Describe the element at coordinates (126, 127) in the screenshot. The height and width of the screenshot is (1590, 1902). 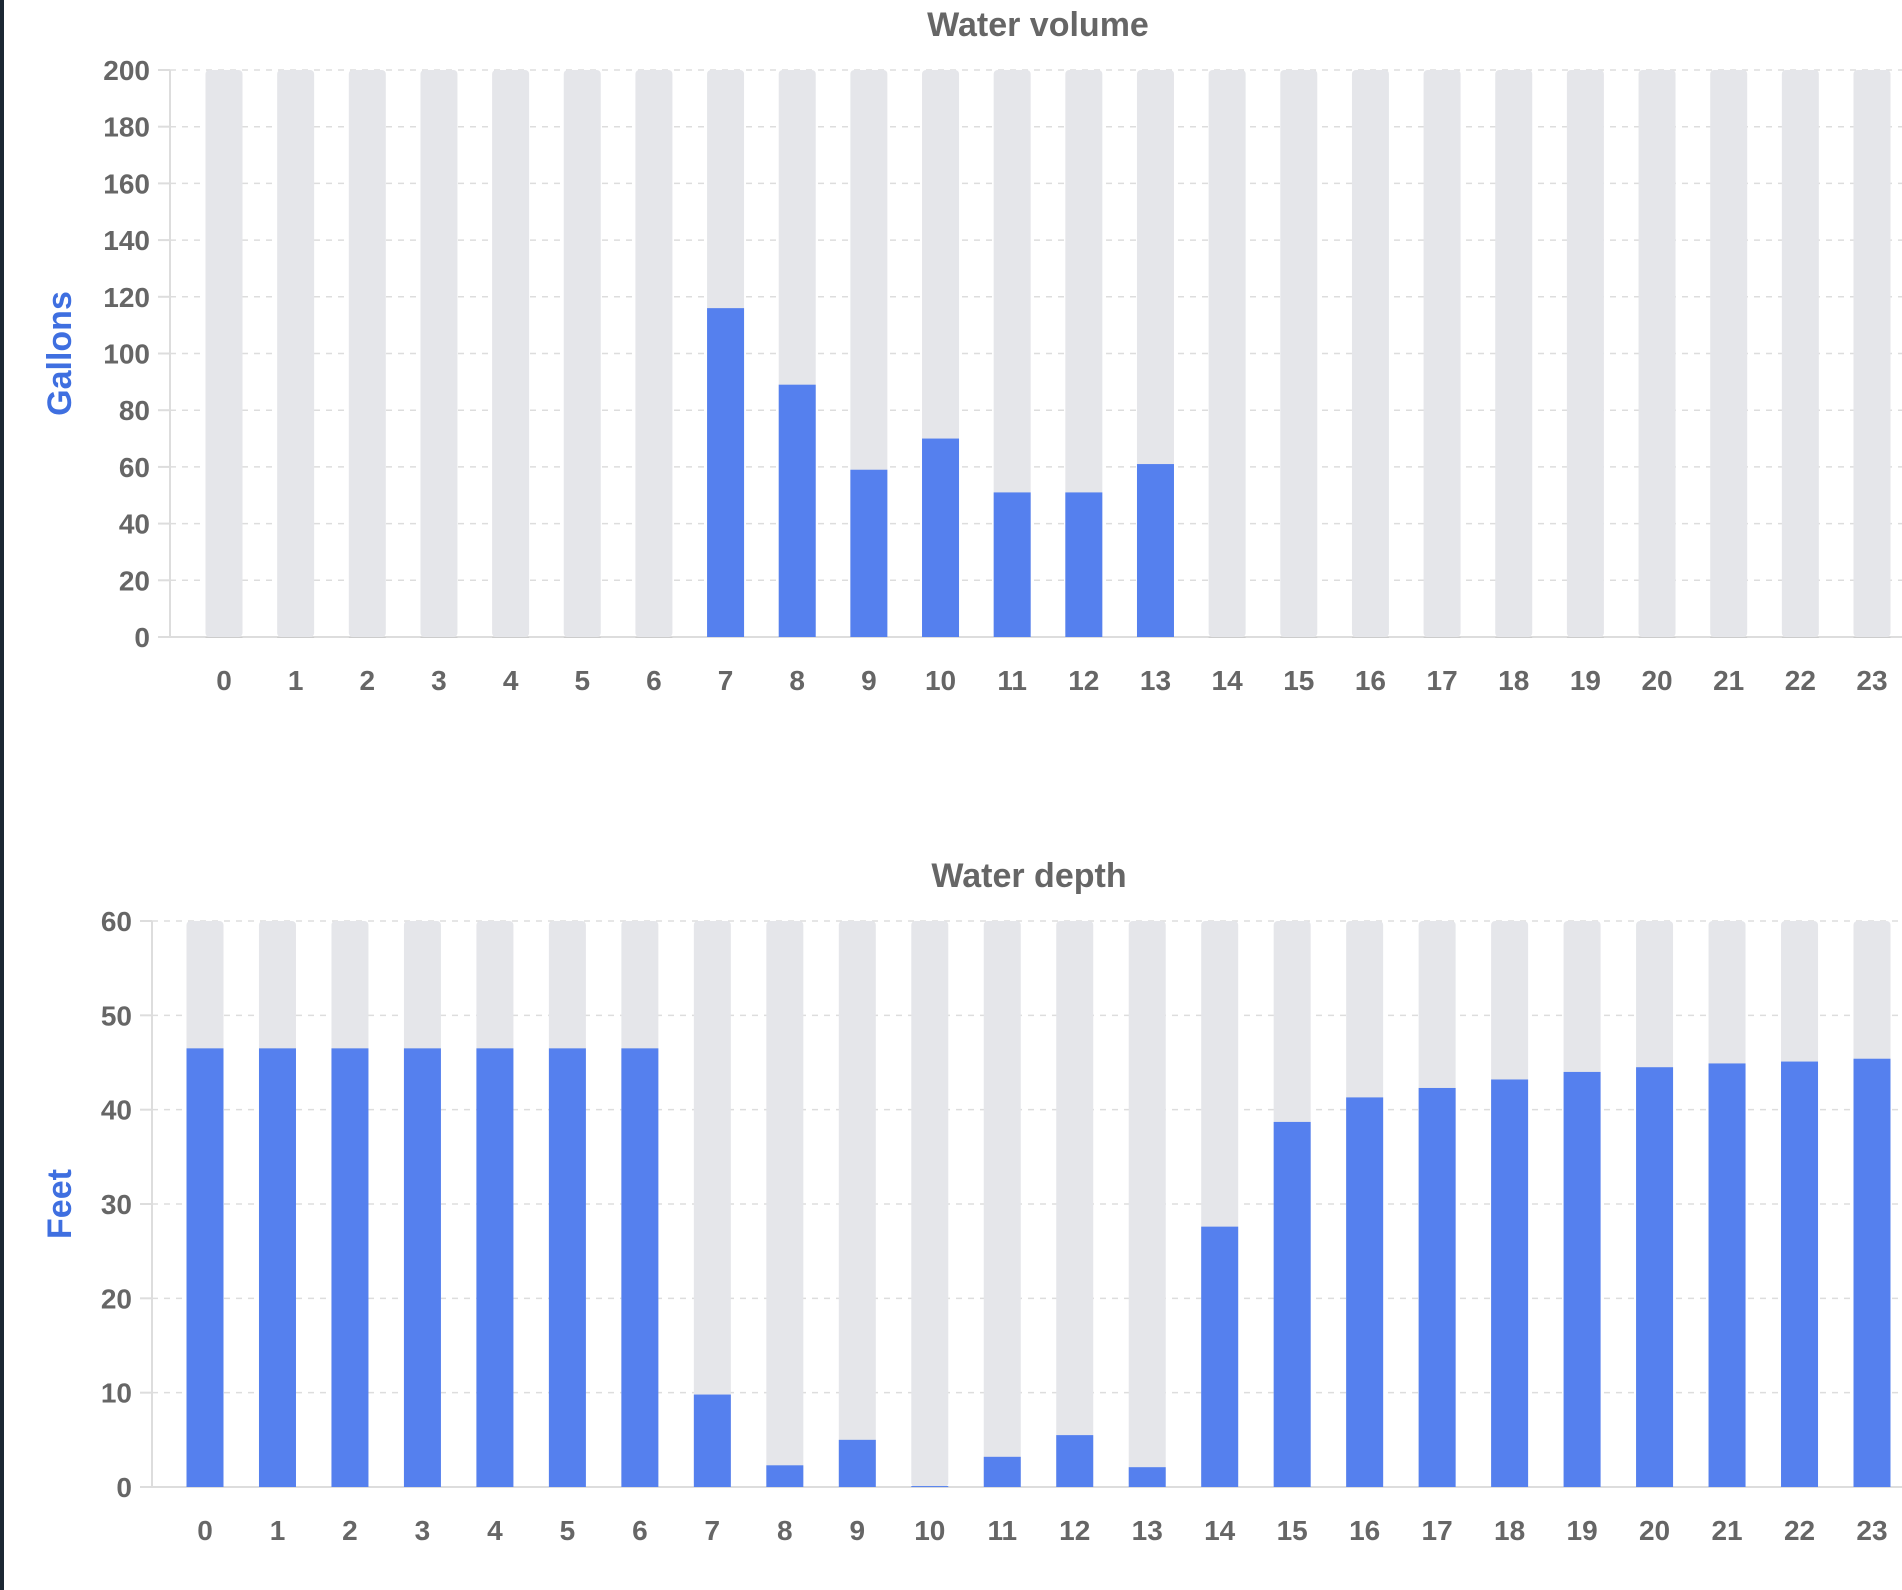
I see `y-tick-label: 180` at that location.